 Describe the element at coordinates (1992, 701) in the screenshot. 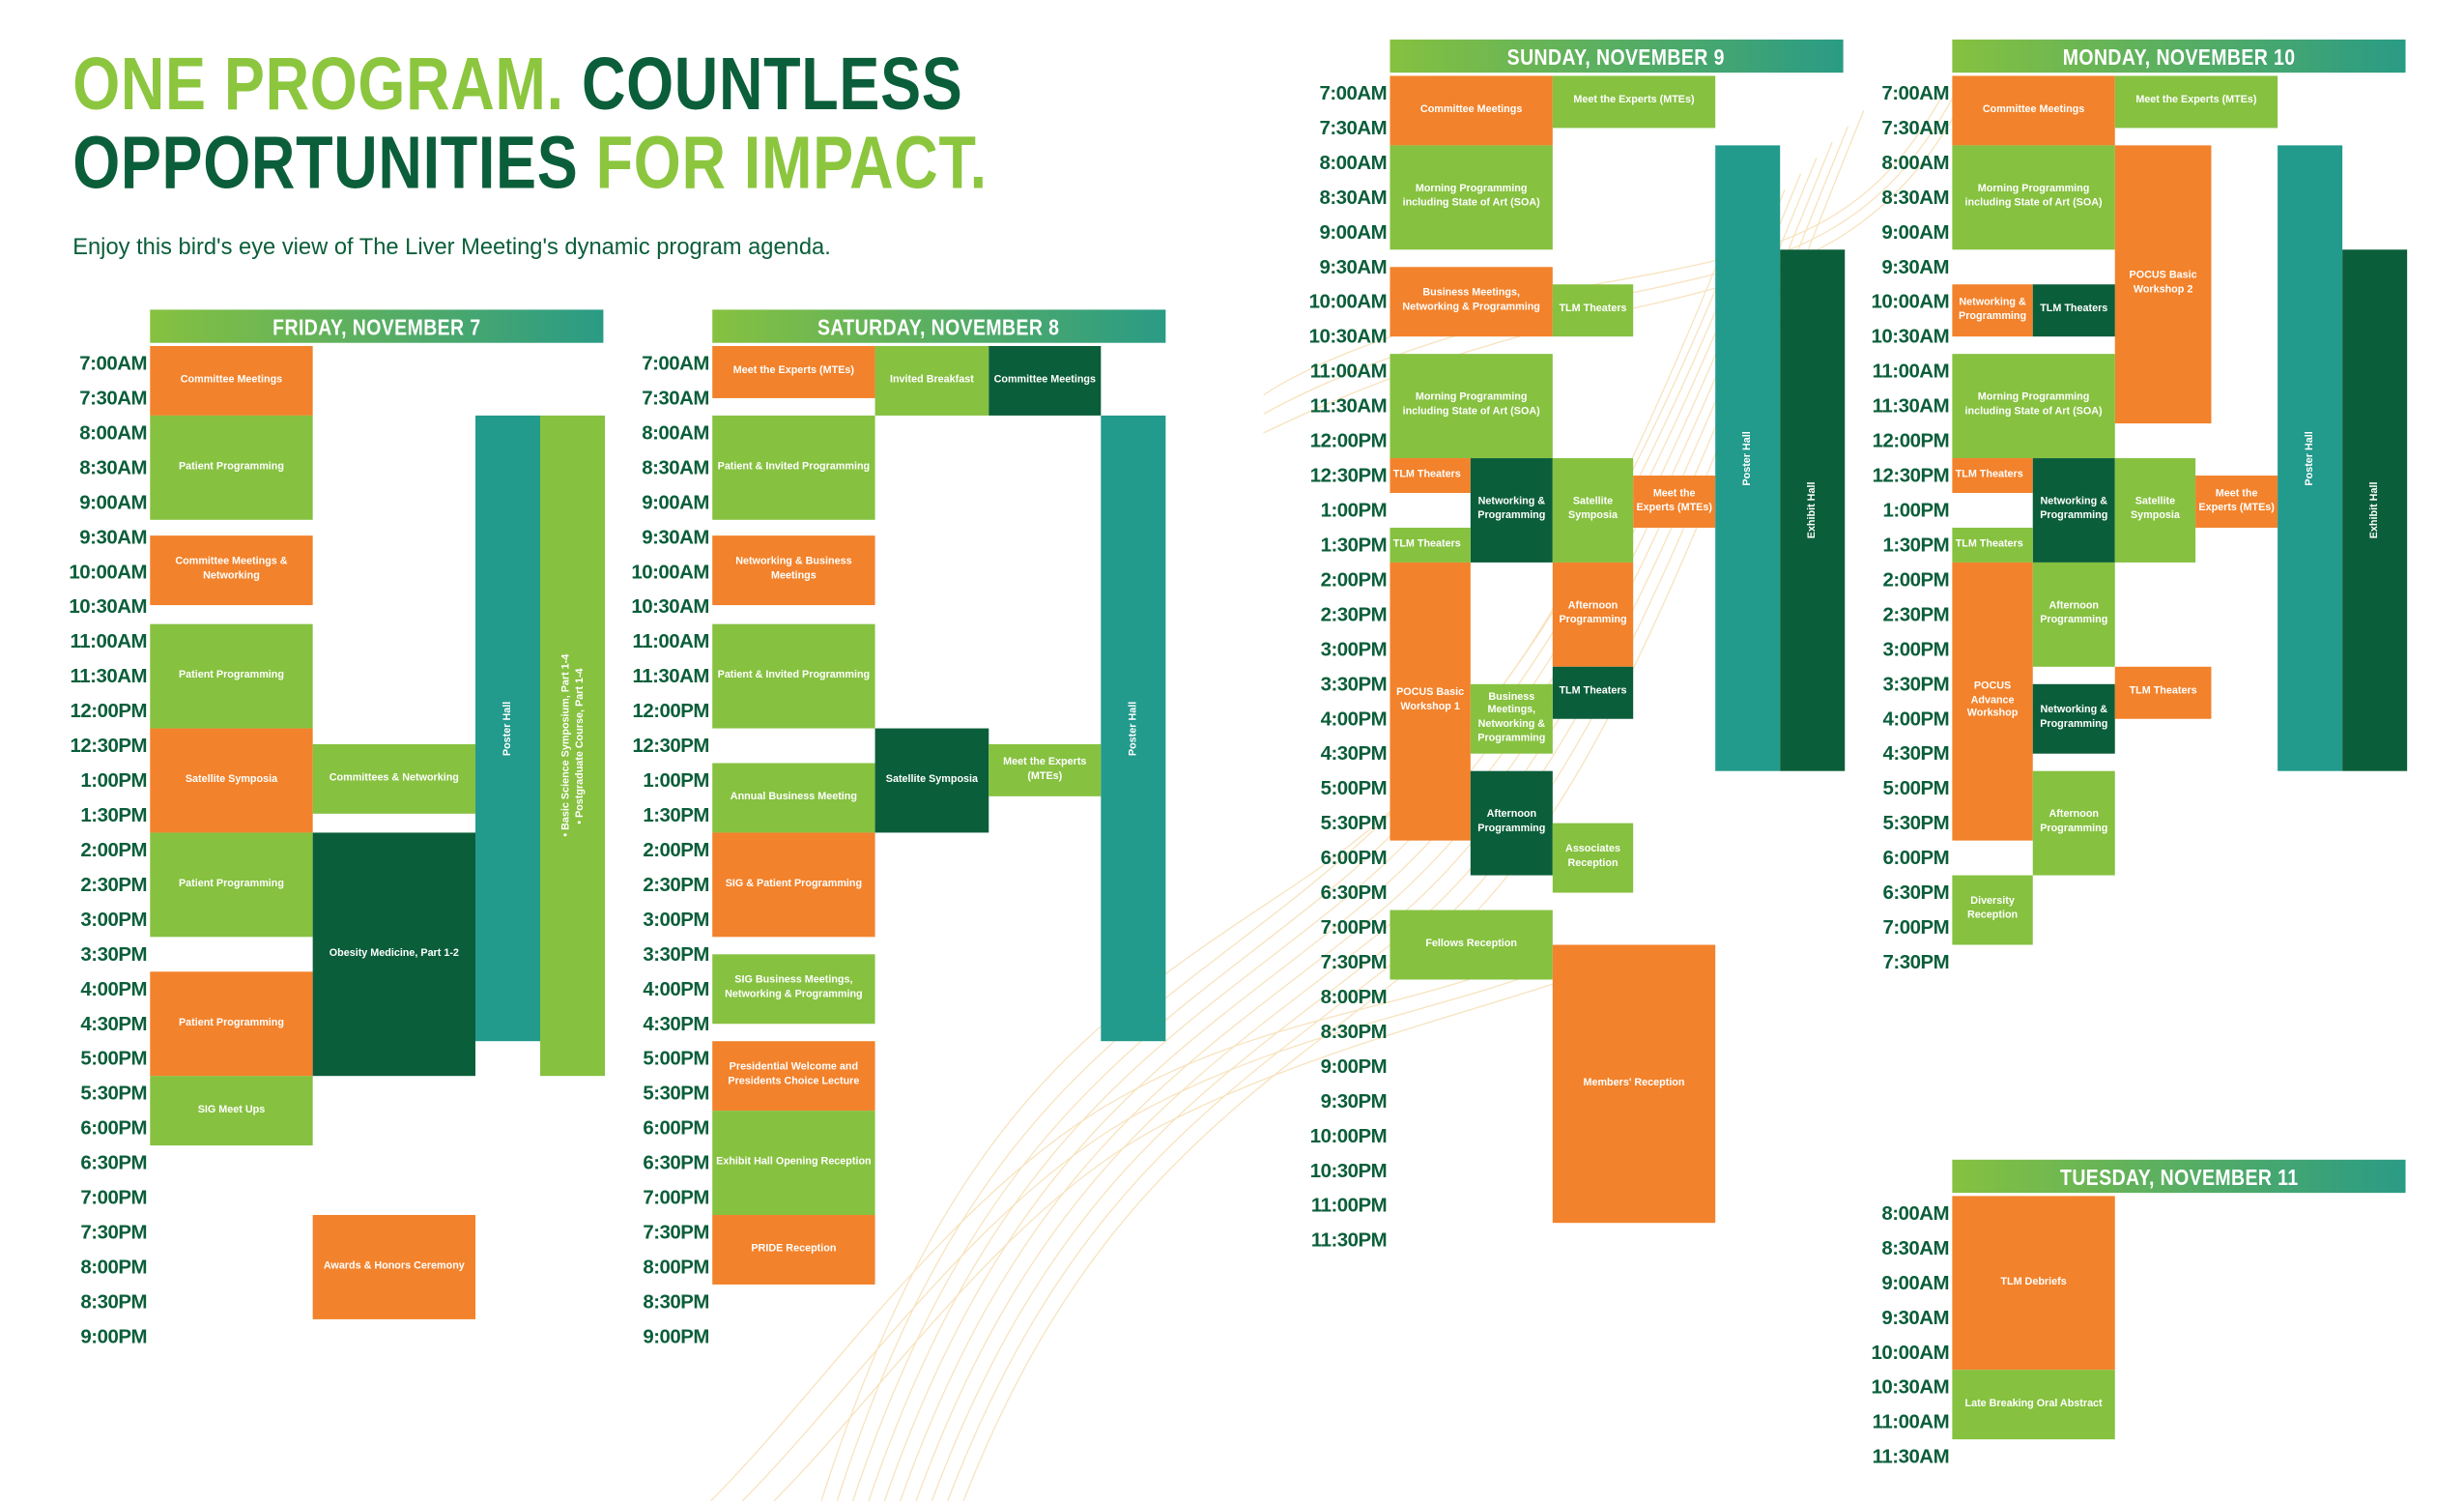

I see `event-block: POCUS Advance Workshop` at that location.